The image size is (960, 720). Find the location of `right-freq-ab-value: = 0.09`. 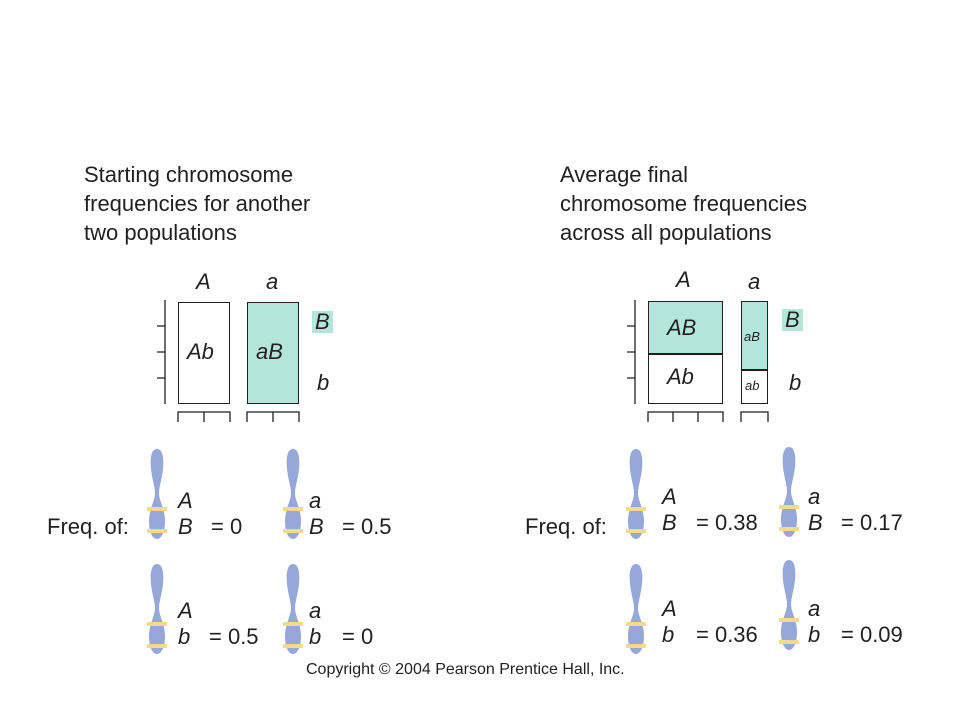

right-freq-ab-value: = 0.09 is located at coordinates (872, 634).